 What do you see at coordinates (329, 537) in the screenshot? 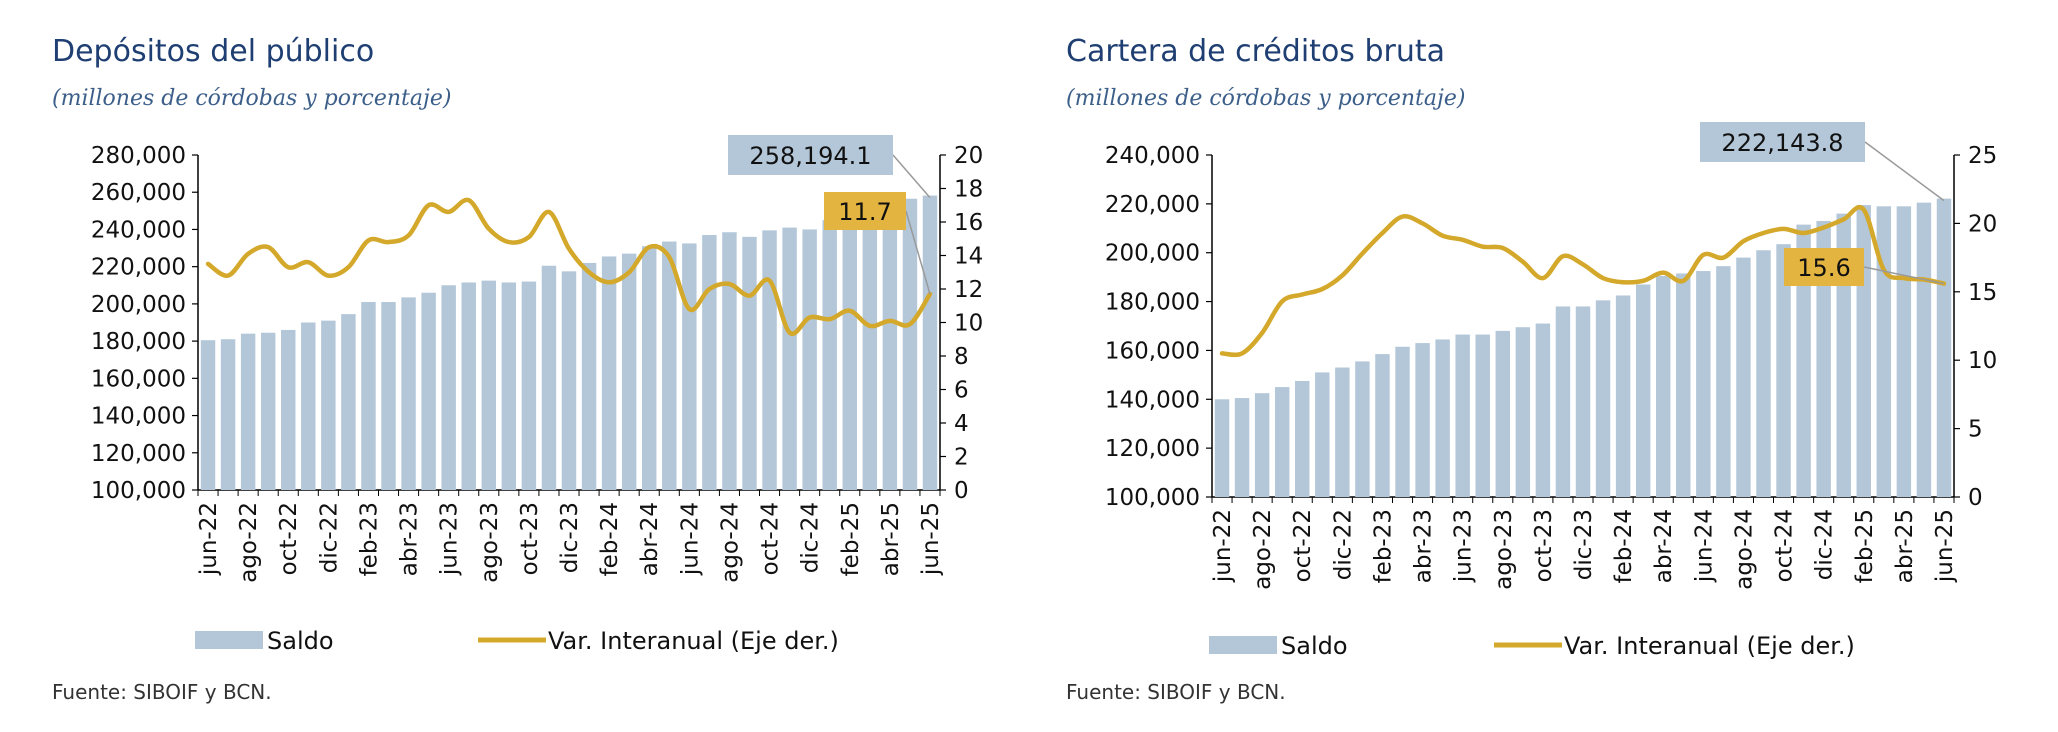
I see `x-tick-label: dic-22` at bounding box center [329, 537].